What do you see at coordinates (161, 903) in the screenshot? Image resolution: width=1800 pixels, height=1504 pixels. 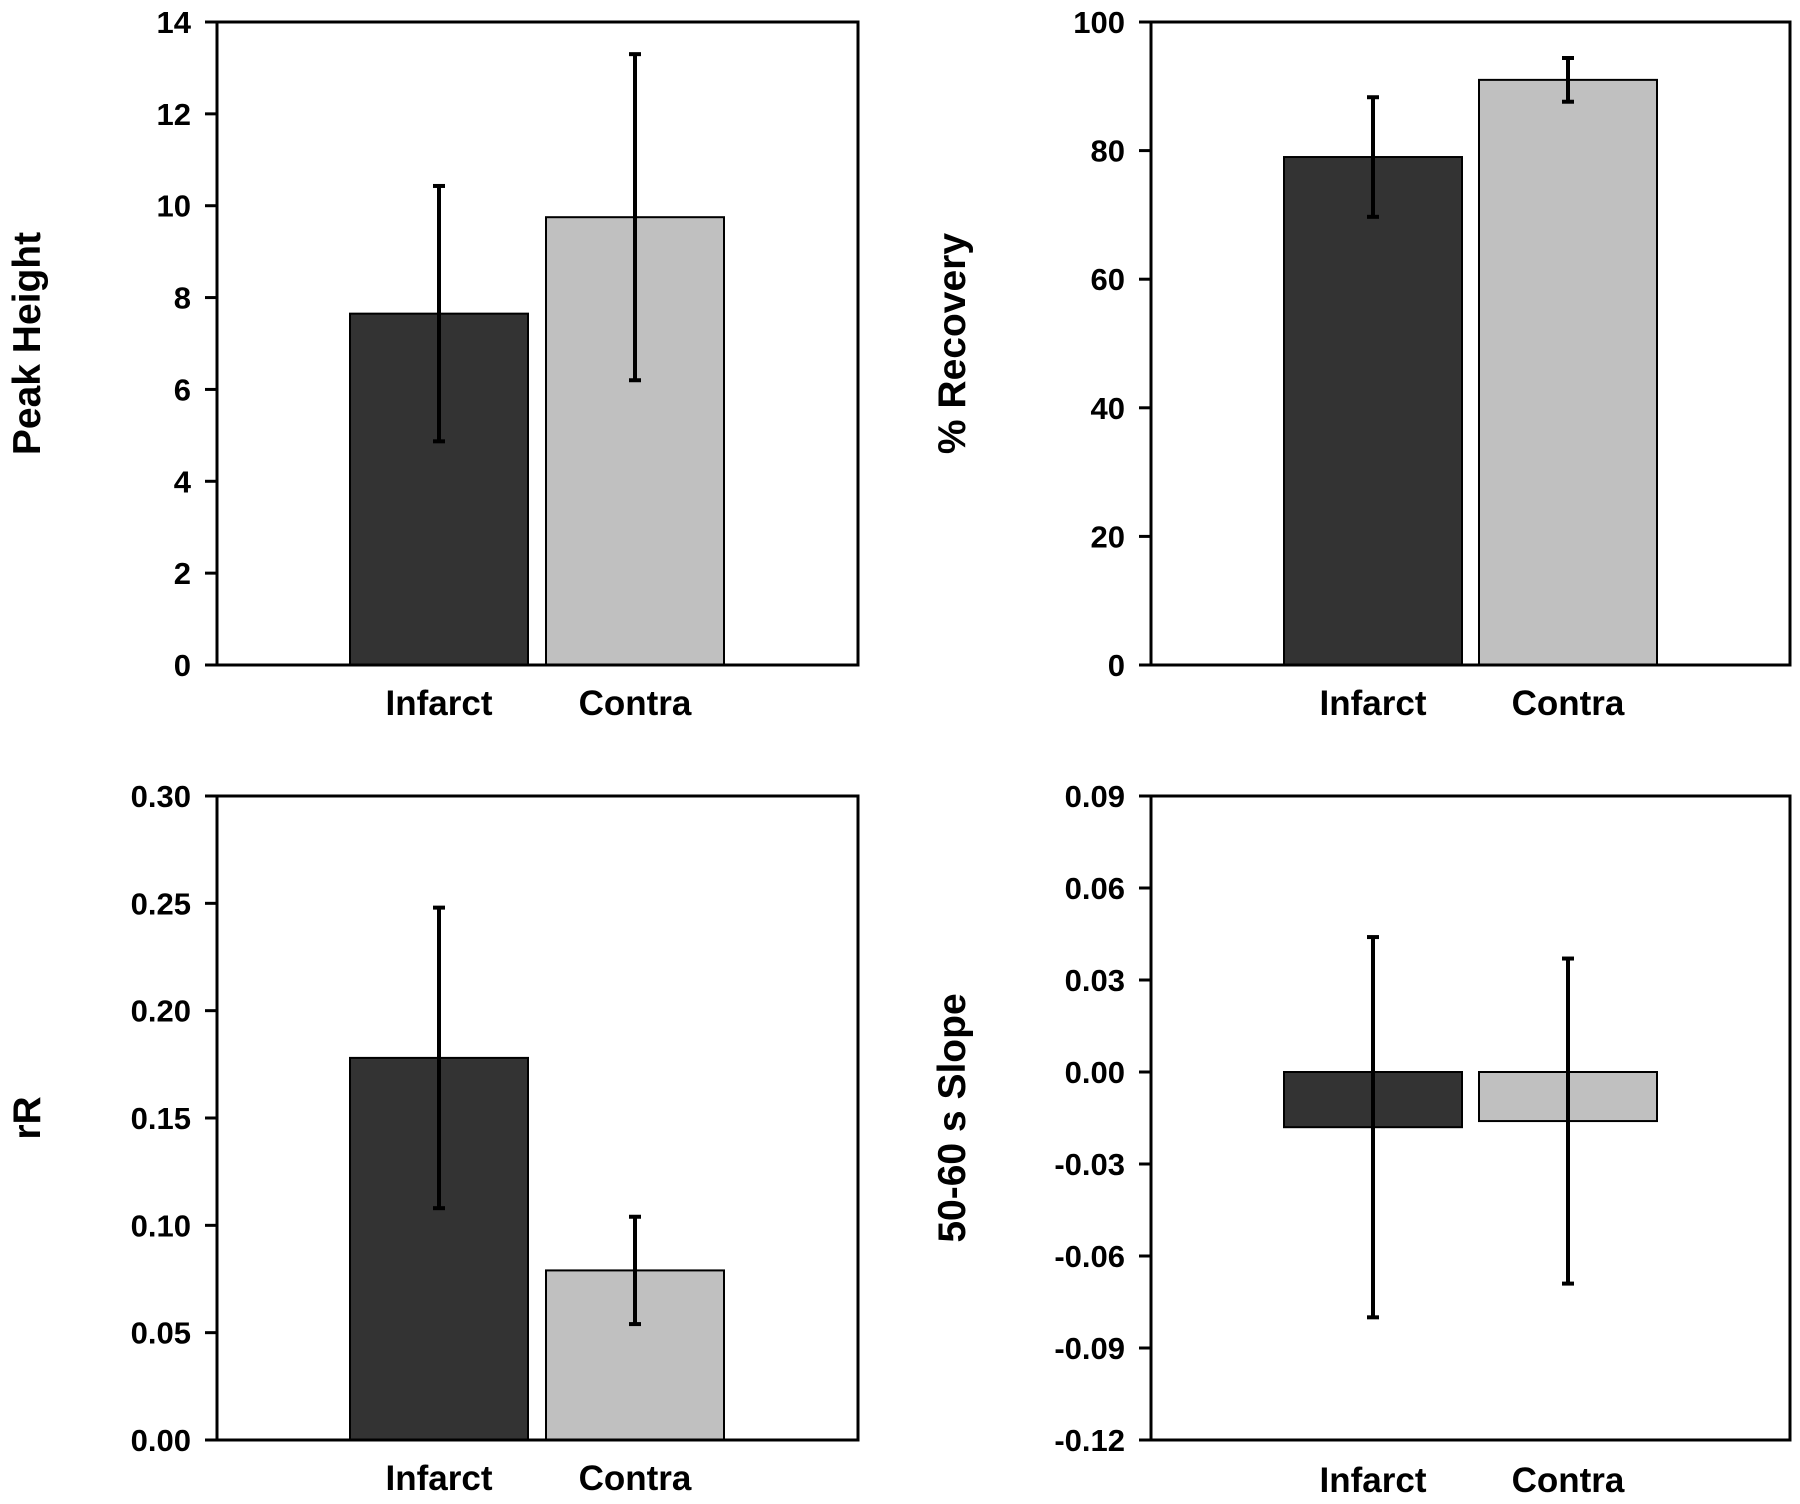 I see `y-tick-label: 0.25` at bounding box center [161, 903].